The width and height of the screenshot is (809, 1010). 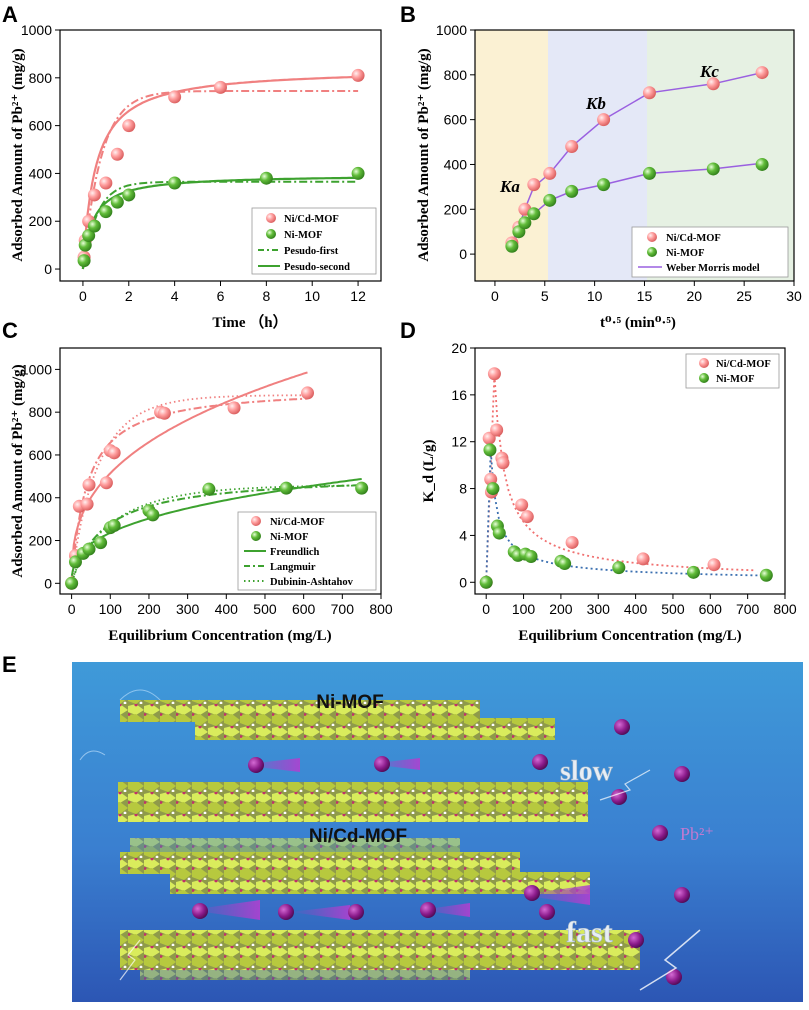 What do you see at coordinates (36, 30) in the screenshot?
I see `y-tick-label: 1000` at bounding box center [36, 30].